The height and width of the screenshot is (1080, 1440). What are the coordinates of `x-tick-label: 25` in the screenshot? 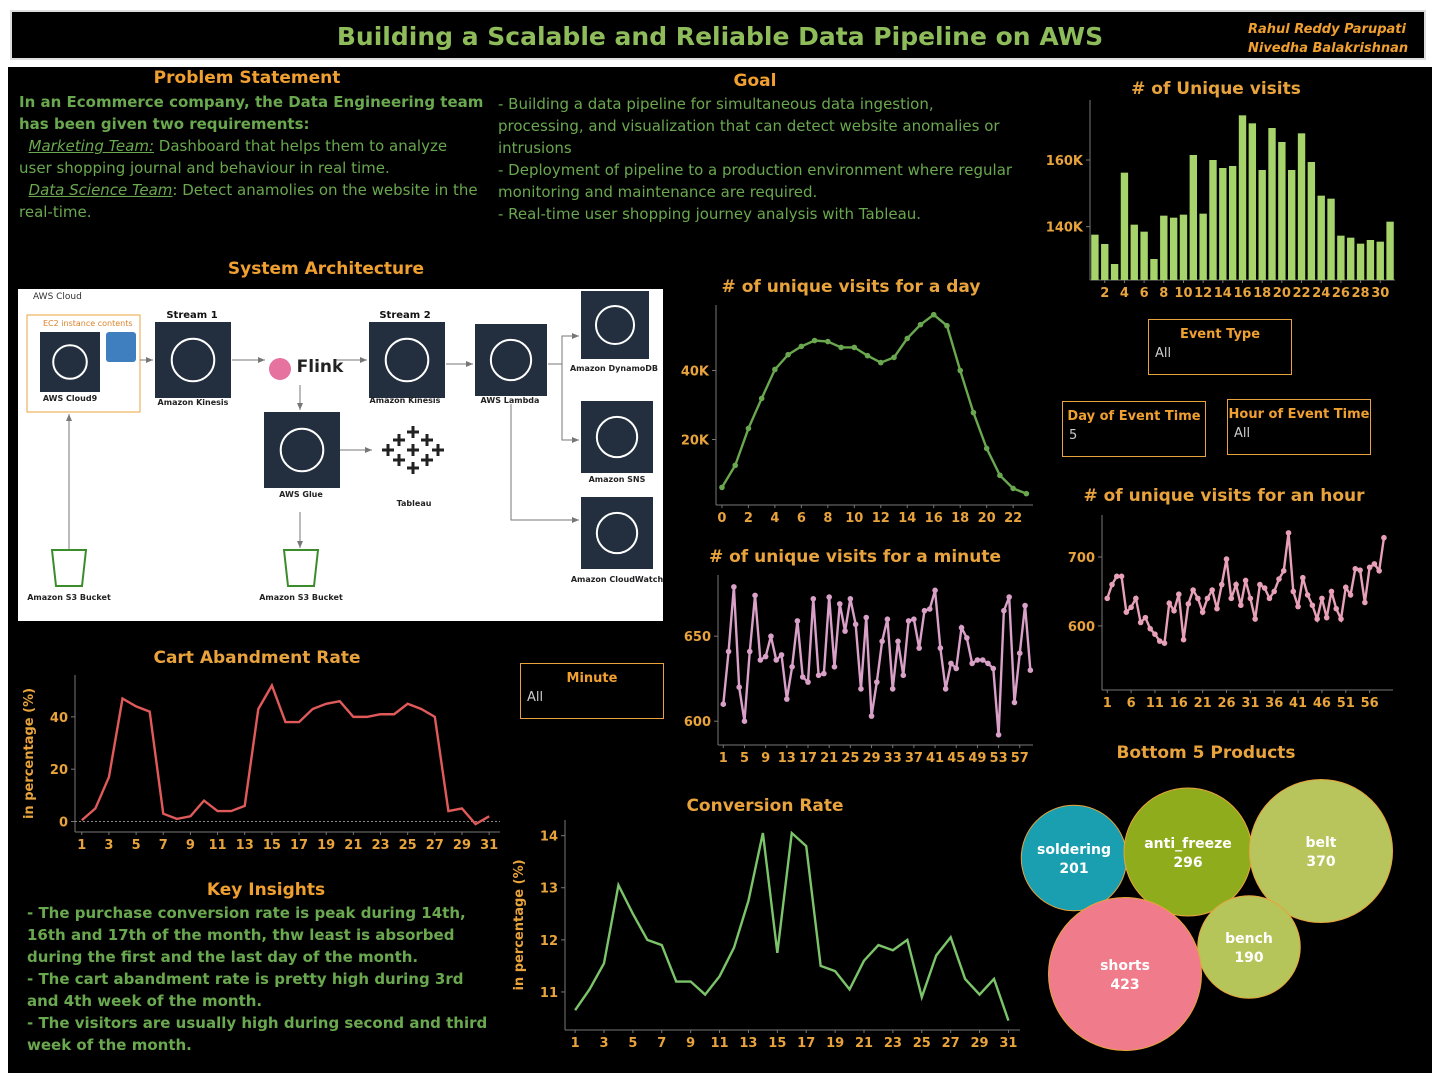 It's located at (408, 845).